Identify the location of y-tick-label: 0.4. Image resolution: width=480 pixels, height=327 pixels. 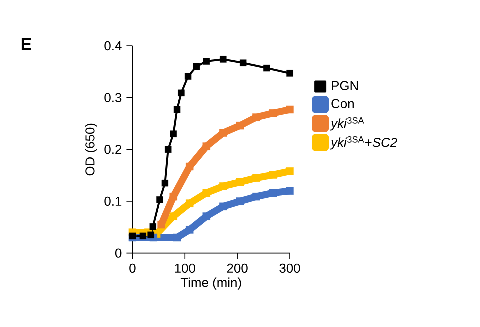
(113, 46).